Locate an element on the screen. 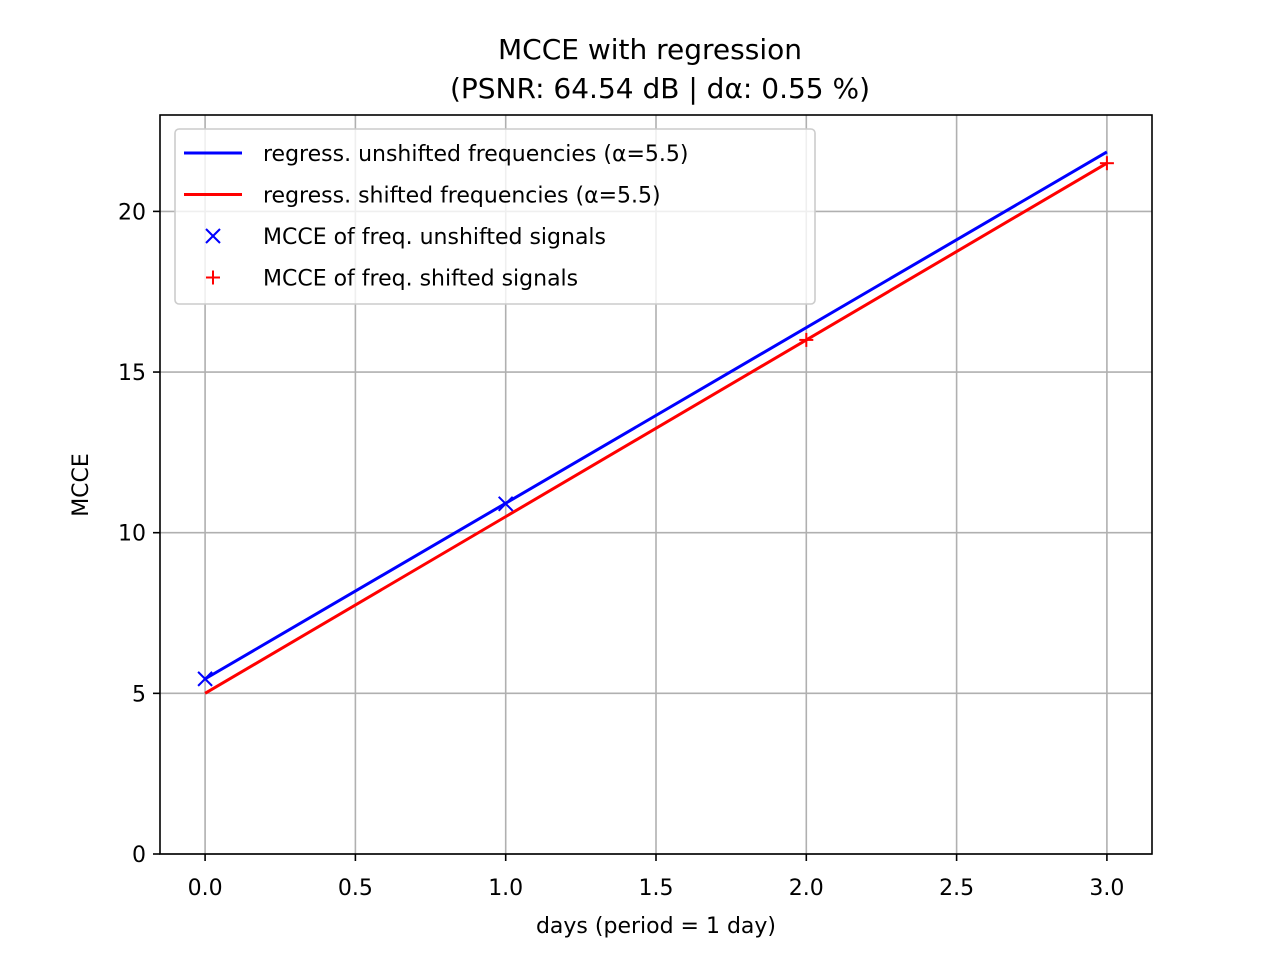  y-tick-label: 0 is located at coordinates (139, 855).